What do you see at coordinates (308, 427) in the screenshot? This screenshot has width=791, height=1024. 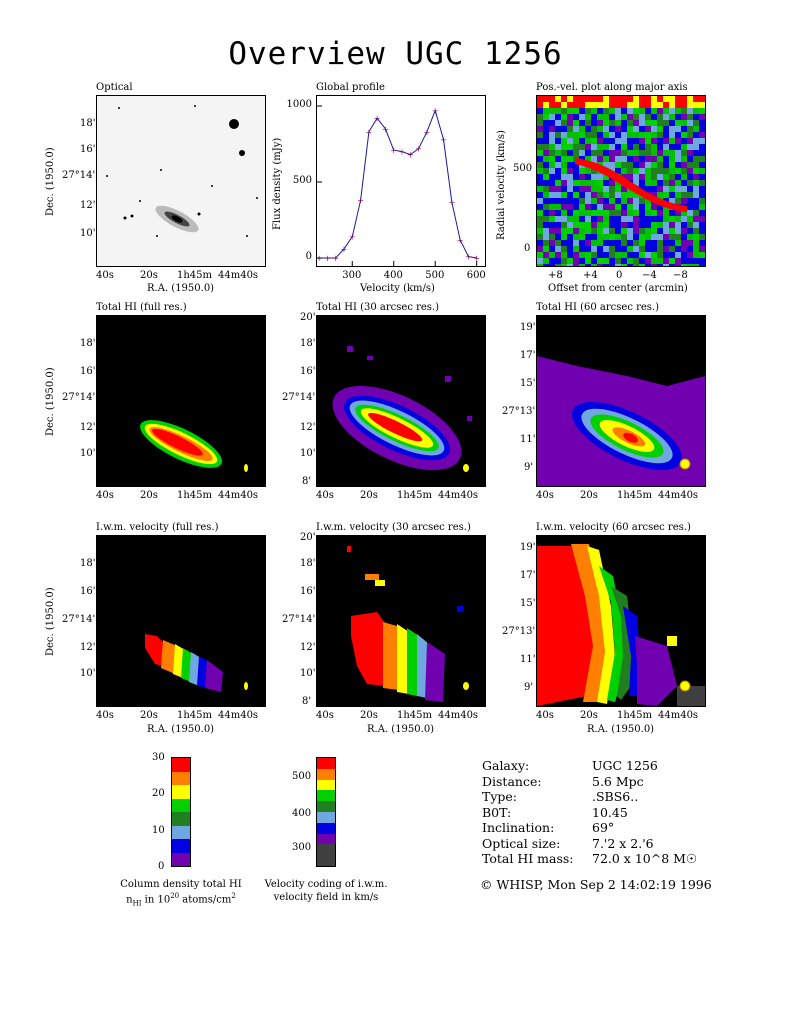 I see `hi-30-dec-tick: 12'` at bounding box center [308, 427].